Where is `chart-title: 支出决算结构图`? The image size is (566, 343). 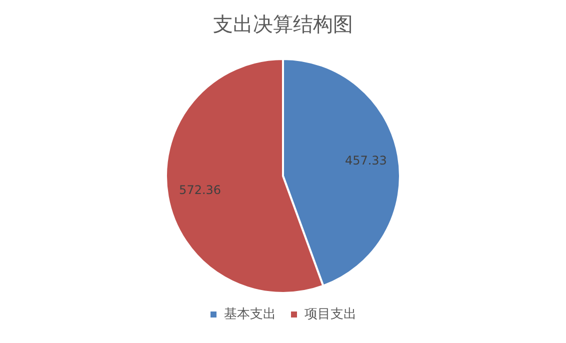
chart-title: 支出决算结构图 is located at coordinates (283, 24).